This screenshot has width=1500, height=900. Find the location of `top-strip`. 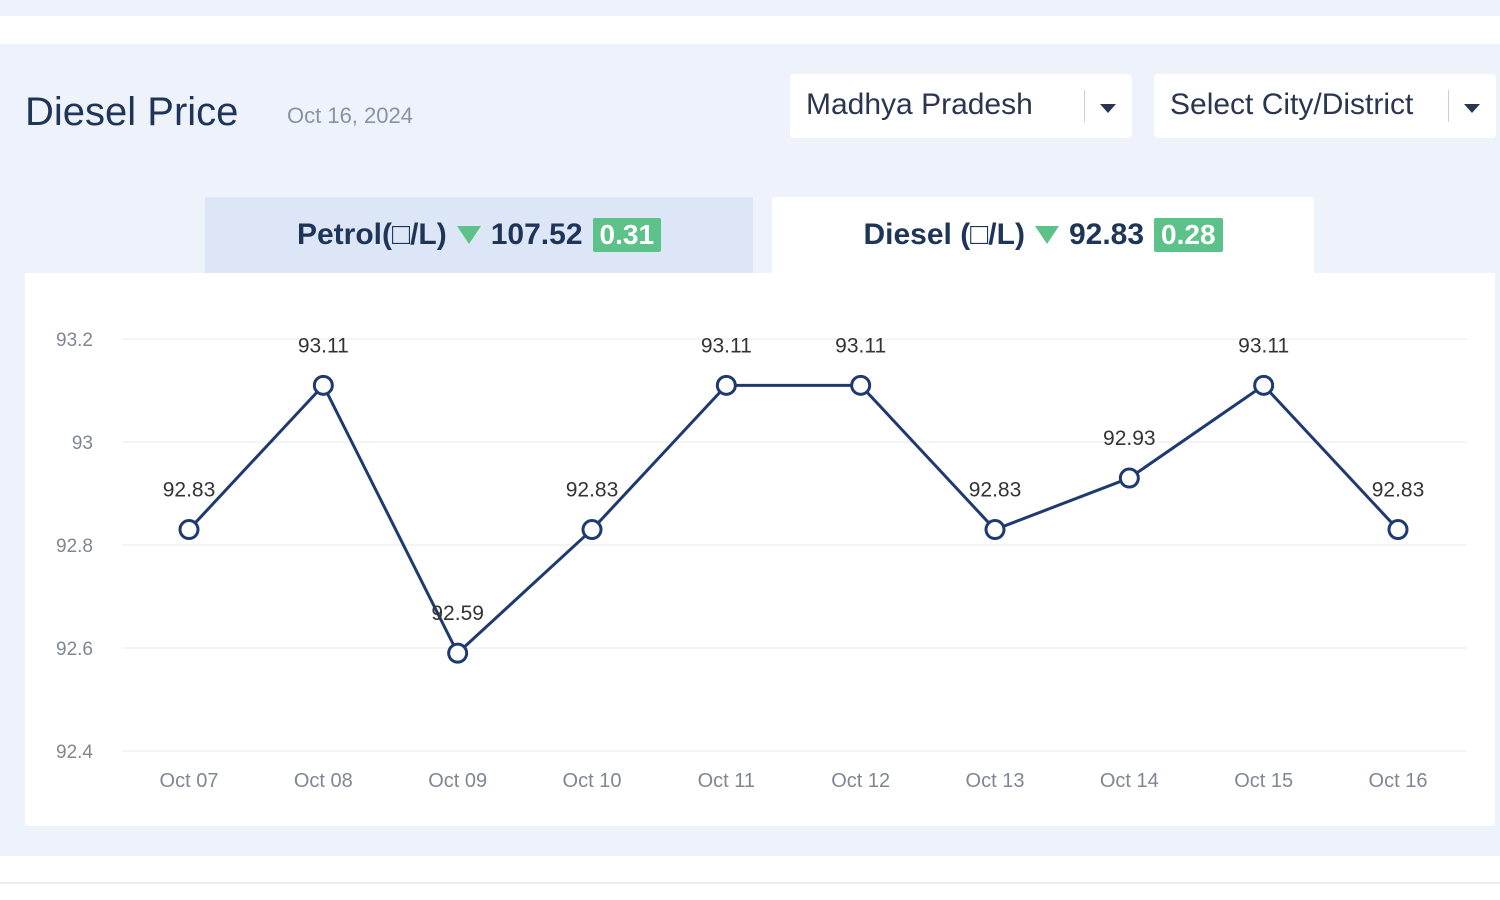

top-strip is located at coordinates (750, 8).